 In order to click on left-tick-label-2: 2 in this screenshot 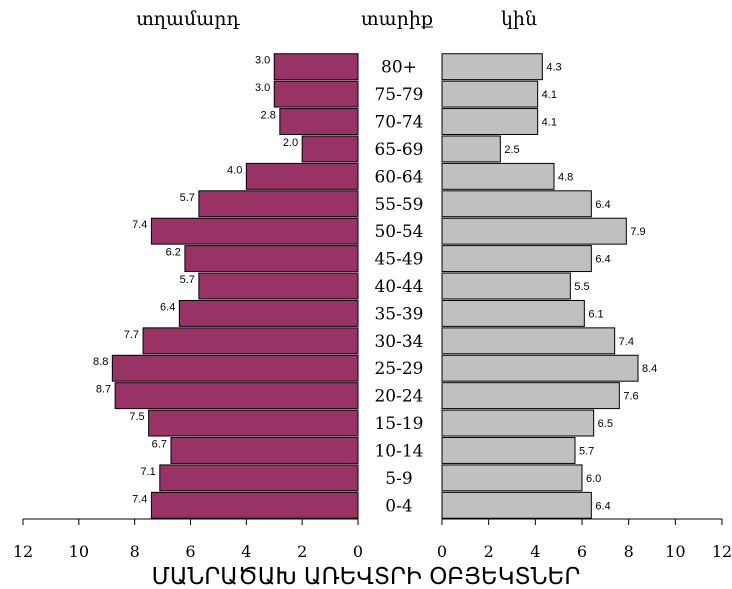, I will do `click(302, 551)`.